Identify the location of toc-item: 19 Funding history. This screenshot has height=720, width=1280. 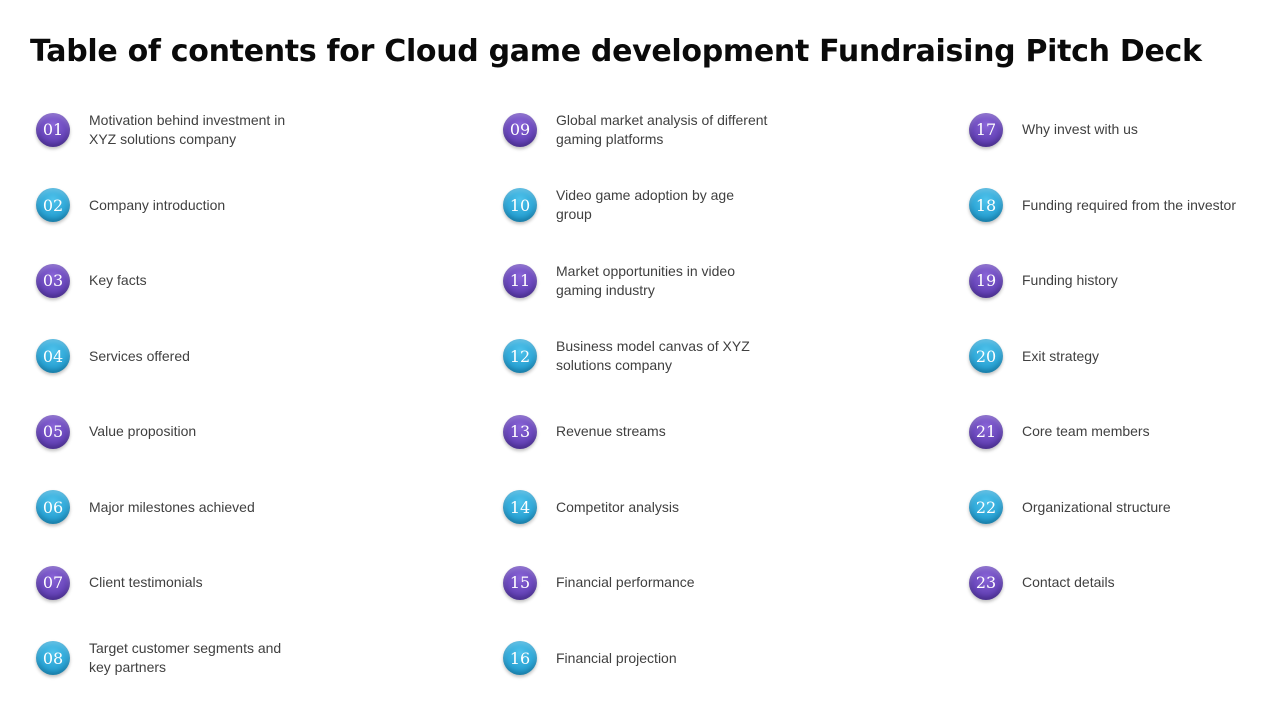
(1119, 281).